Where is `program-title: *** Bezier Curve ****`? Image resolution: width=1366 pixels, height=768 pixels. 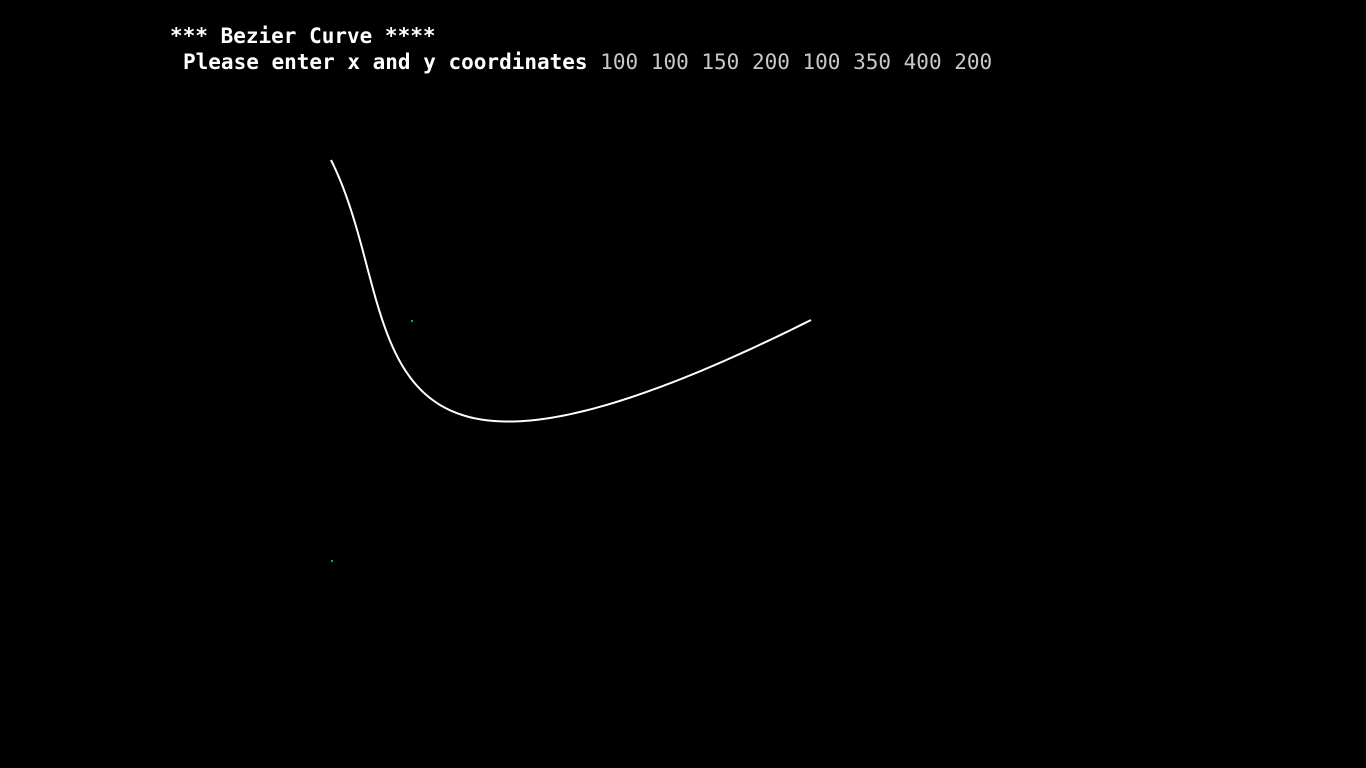 program-title: *** Bezier Curve **** is located at coordinates (303, 36).